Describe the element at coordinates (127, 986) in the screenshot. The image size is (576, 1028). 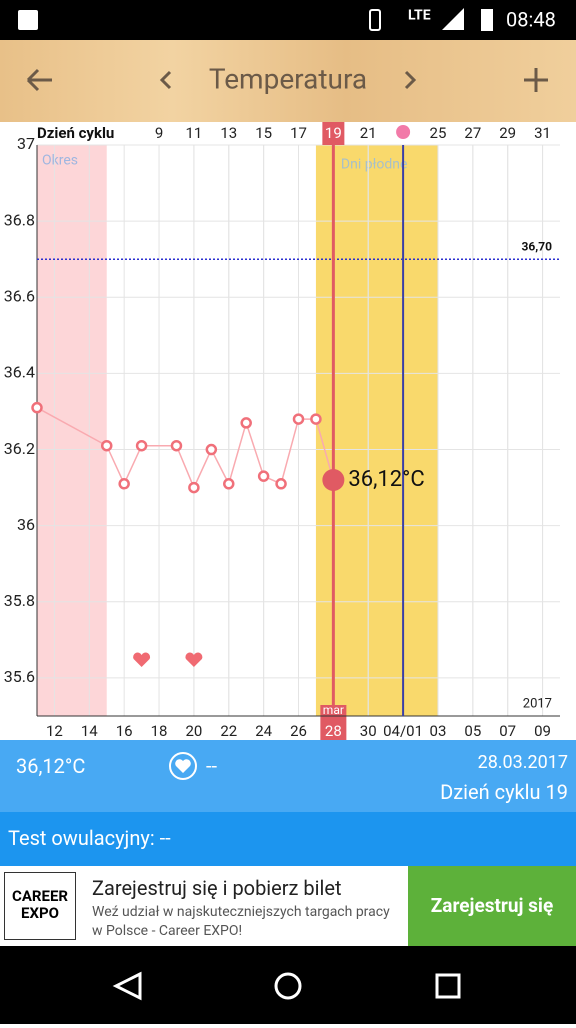
I see `nav-back` at that location.